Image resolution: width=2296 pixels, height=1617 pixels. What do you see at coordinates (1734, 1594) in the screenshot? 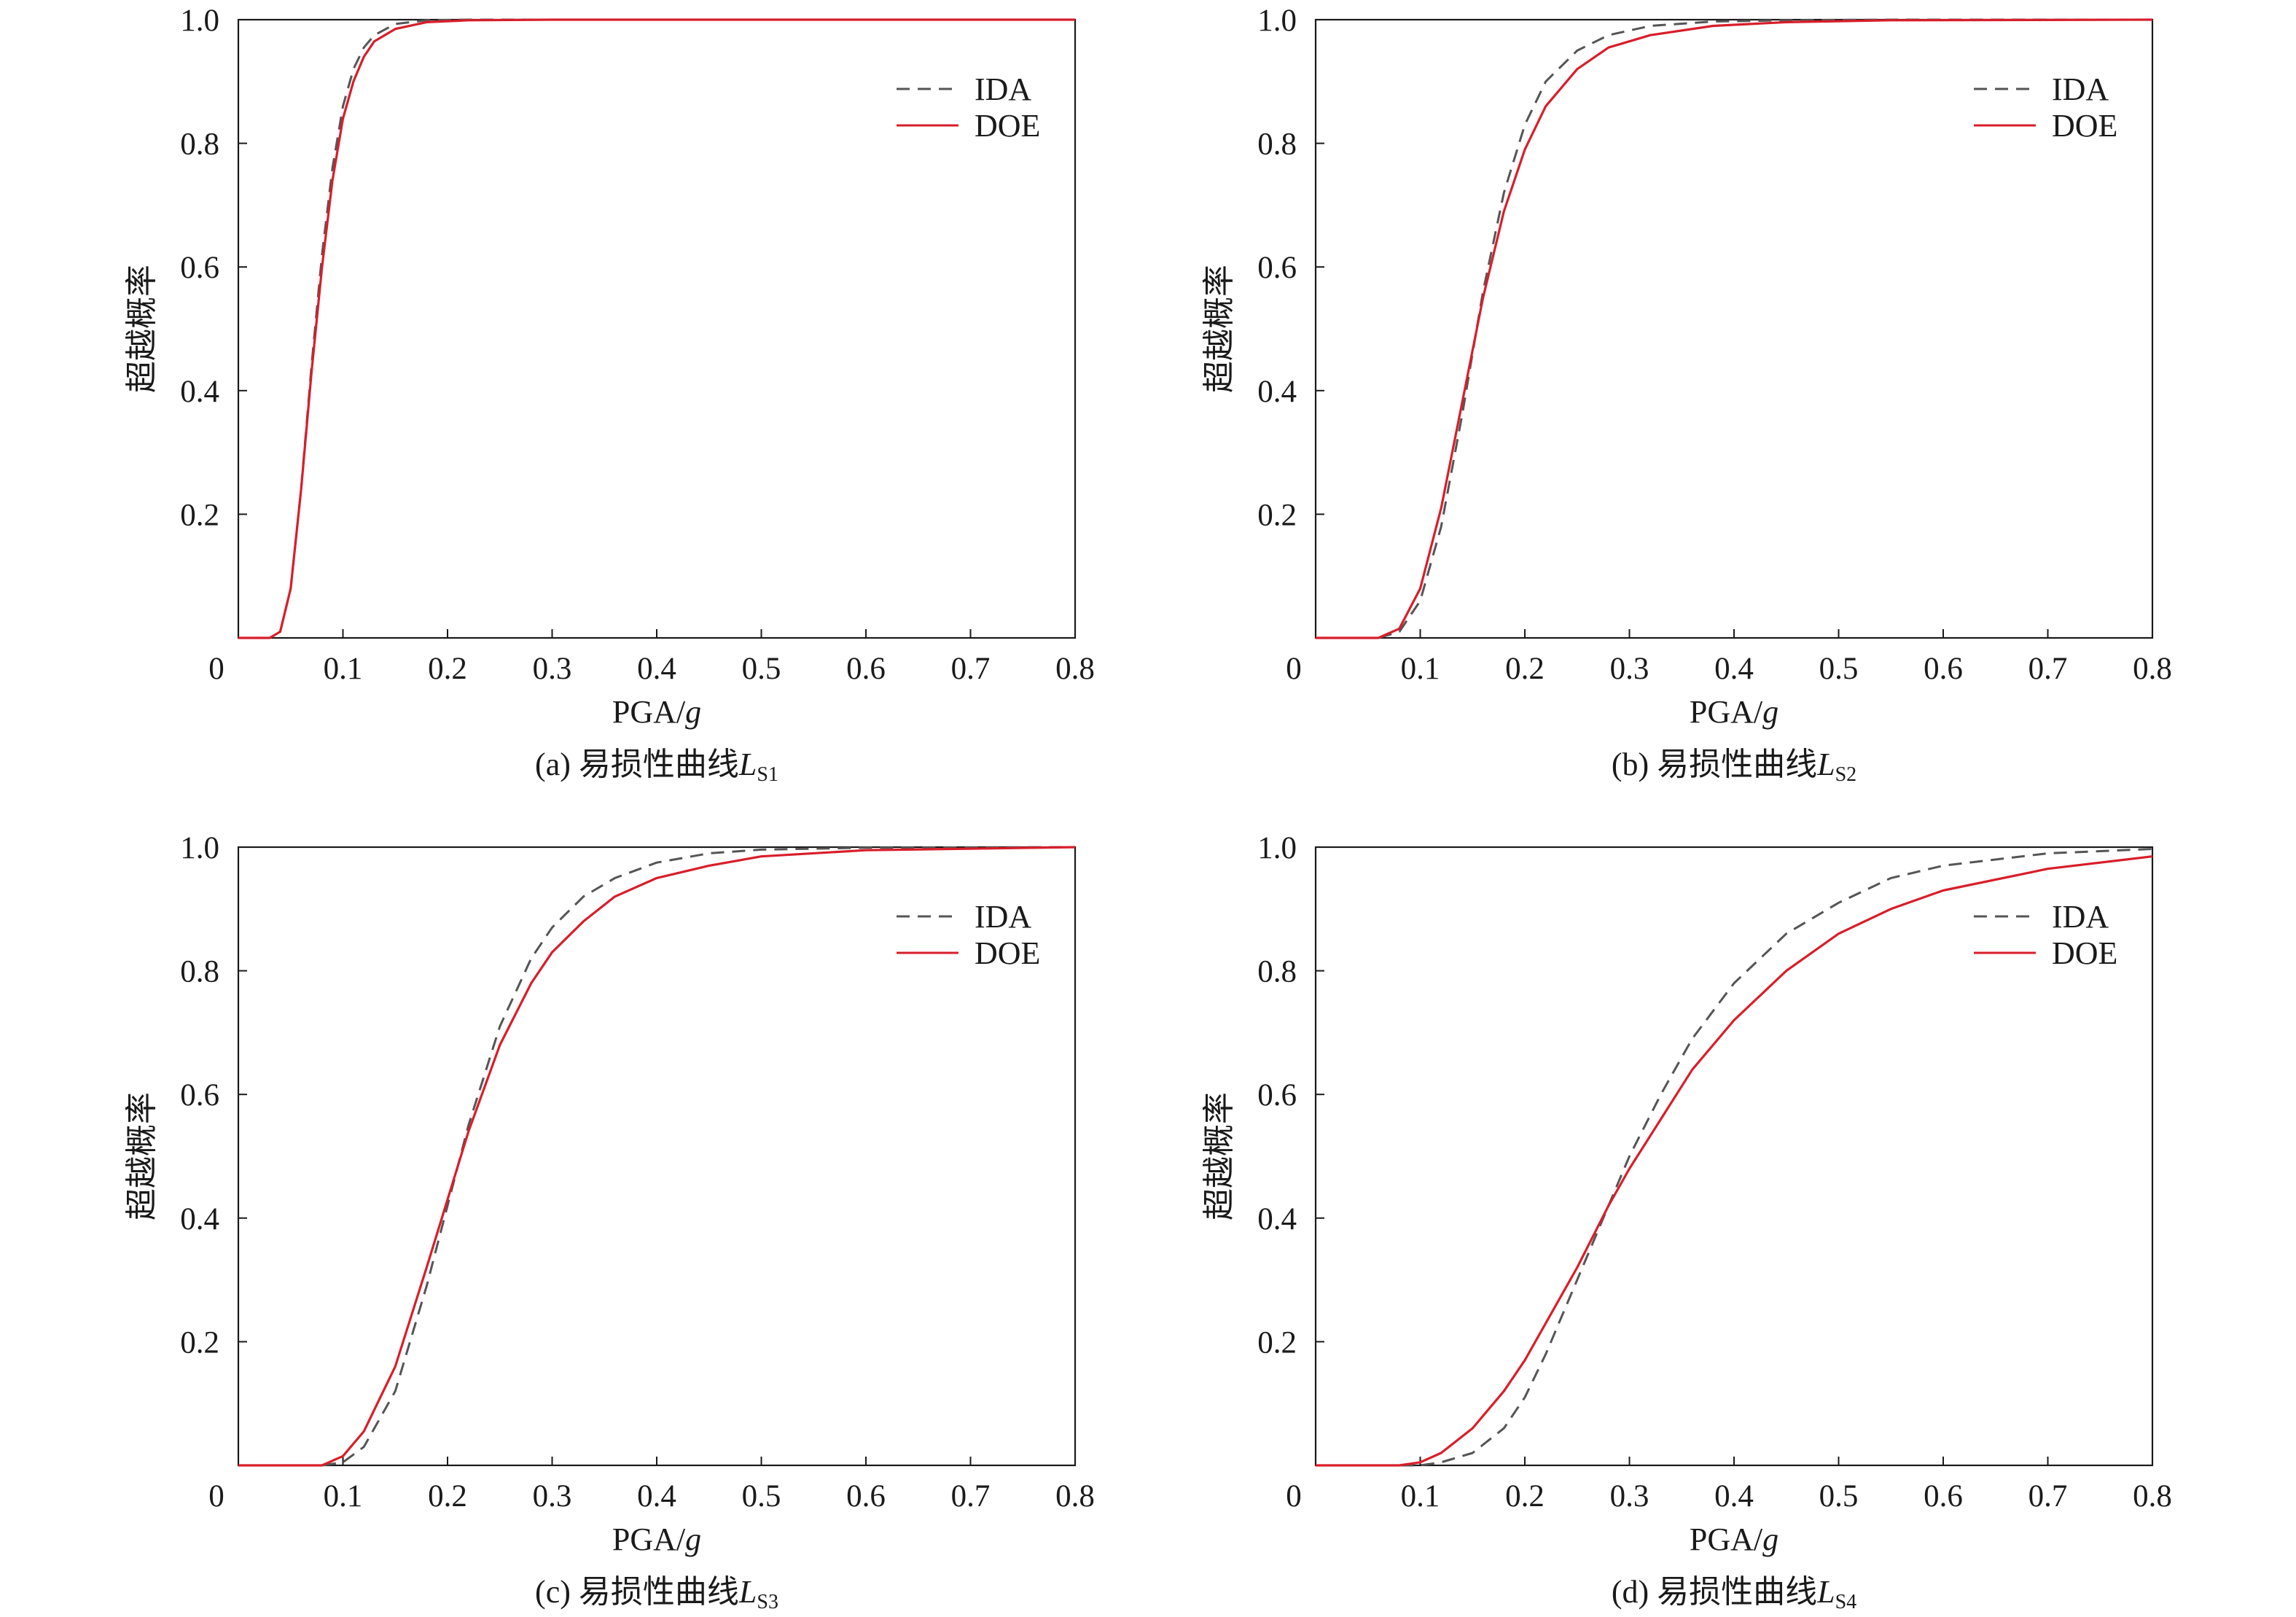
I see `panel-caption: (d) 易损性曲线LS4` at bounding box center [1734, 1594].